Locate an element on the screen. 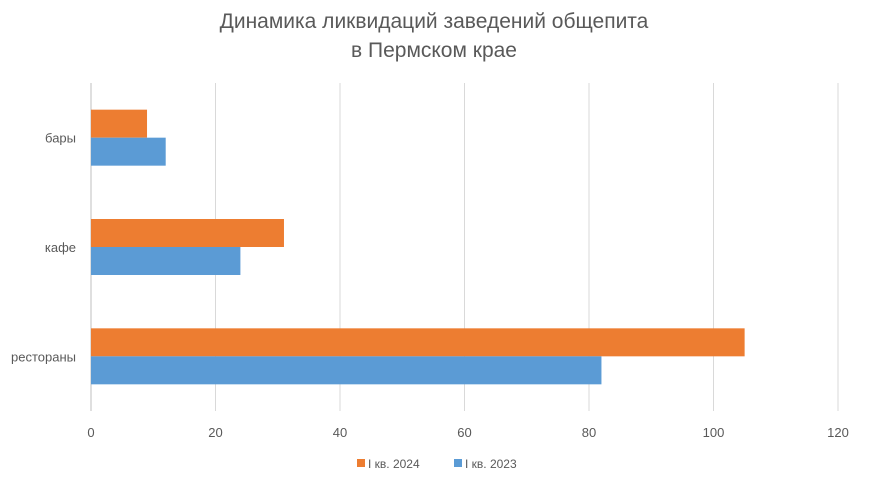 This screenshot has height=484, width=869. x-tick-label: 0 is located at coordinates (90, 432).